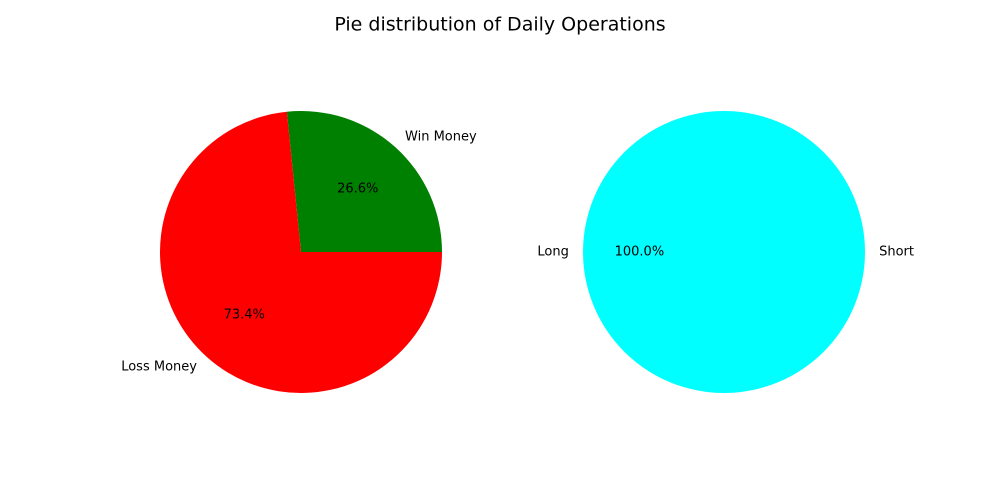  What do you see at coordinates (640, 252) in the screenshot?
I see `slice-percent-long: 100.0%` at bounding box center [640, 252].